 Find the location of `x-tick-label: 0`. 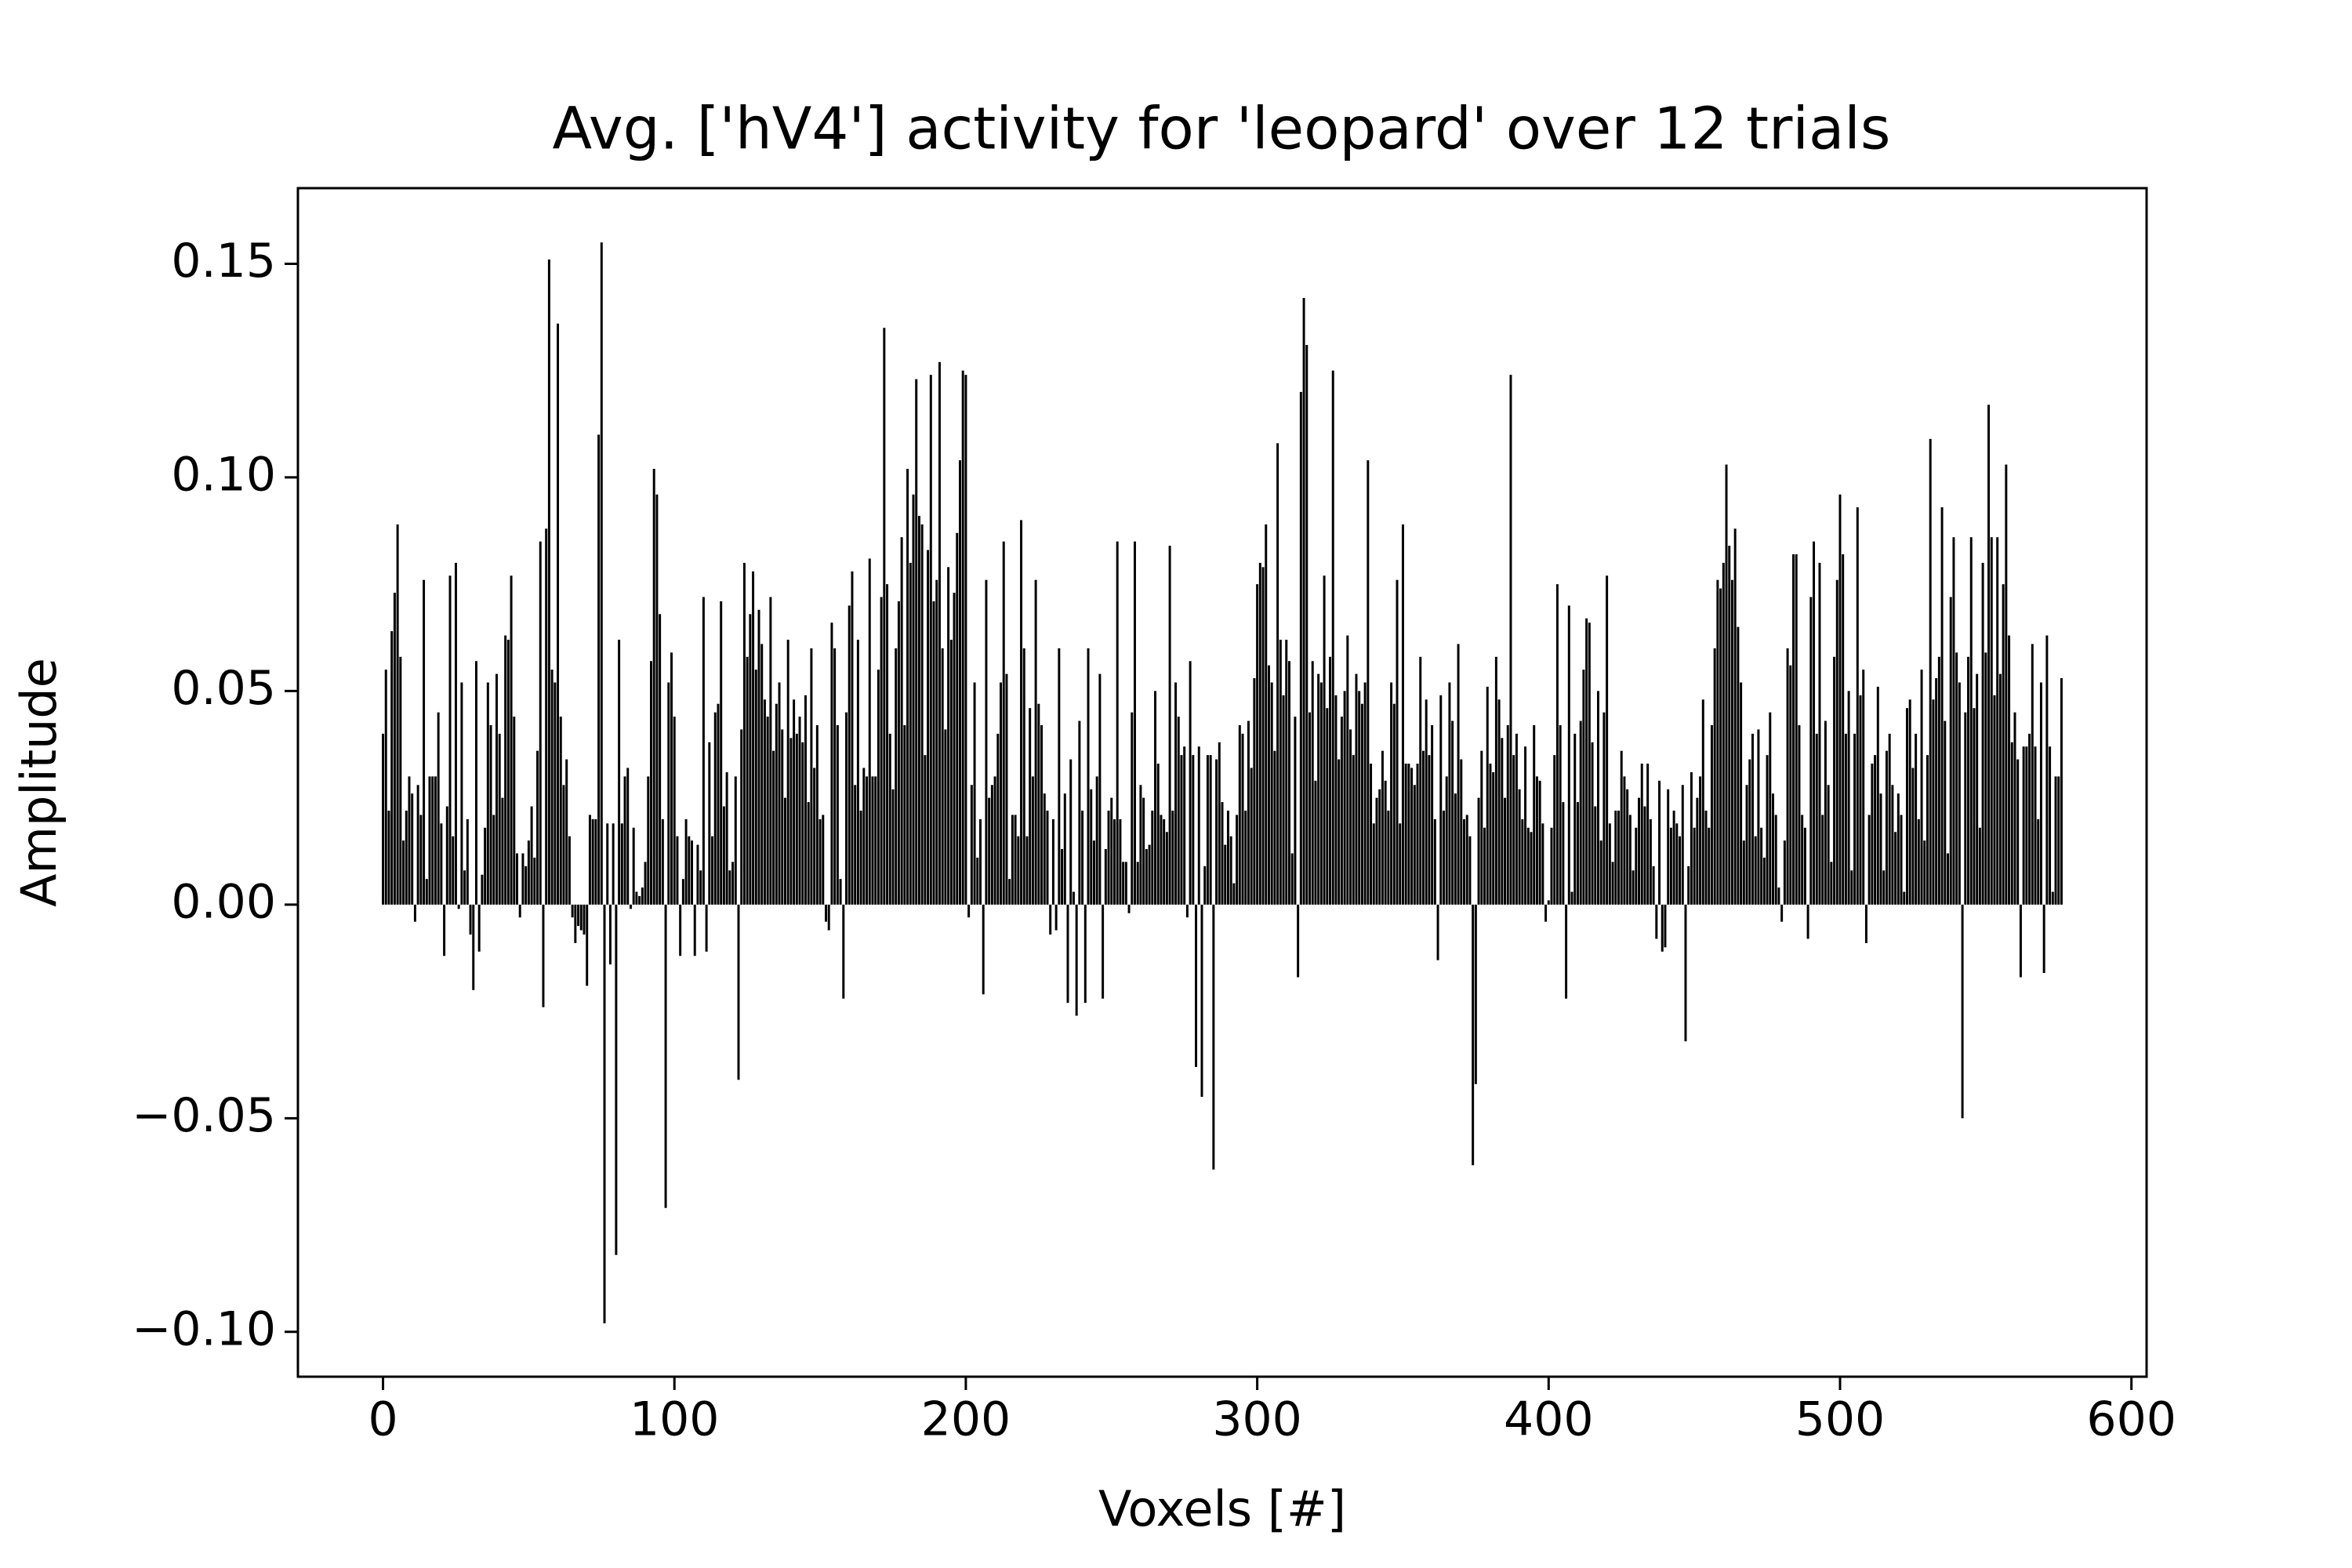

x-tick-label: 0 is located at coordinates (382, 1419).